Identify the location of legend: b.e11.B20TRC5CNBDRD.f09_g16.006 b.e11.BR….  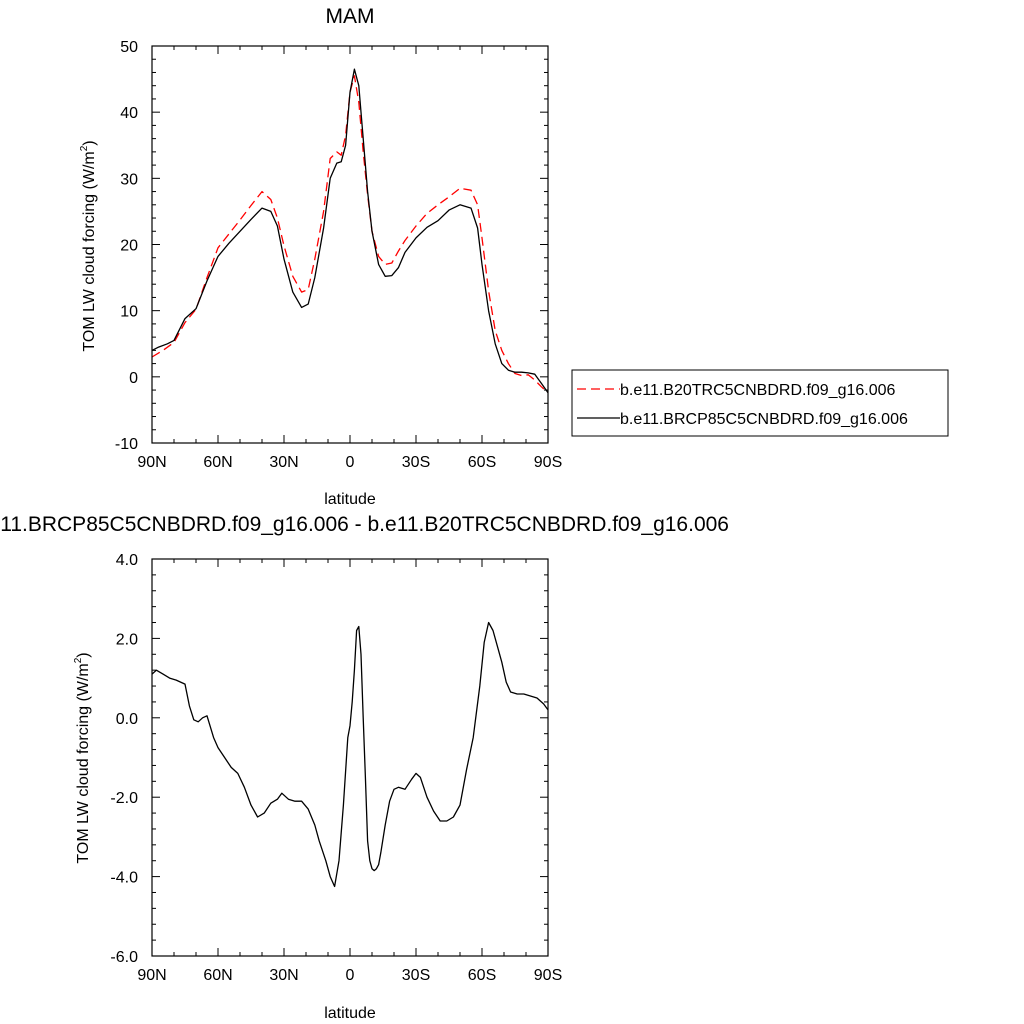
(760, 403).